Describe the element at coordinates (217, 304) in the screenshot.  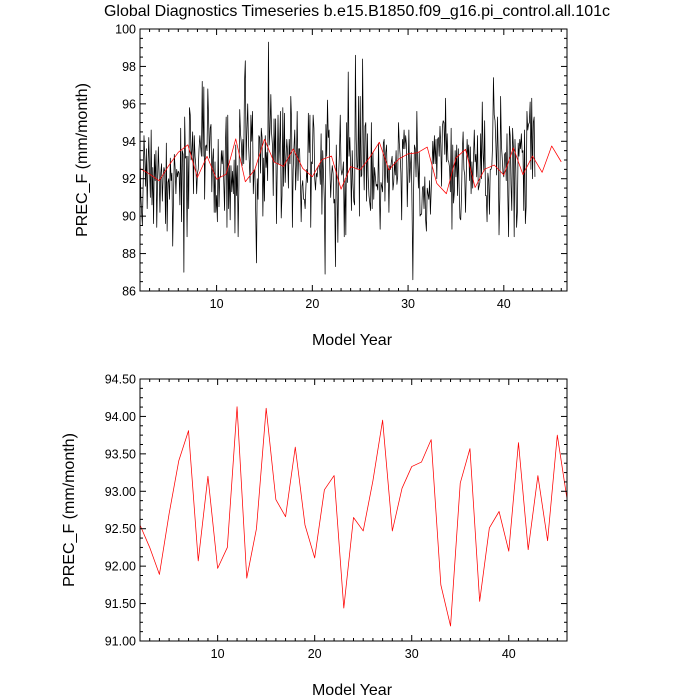
I see `top-chart-x-tick-label: 10` at that location.